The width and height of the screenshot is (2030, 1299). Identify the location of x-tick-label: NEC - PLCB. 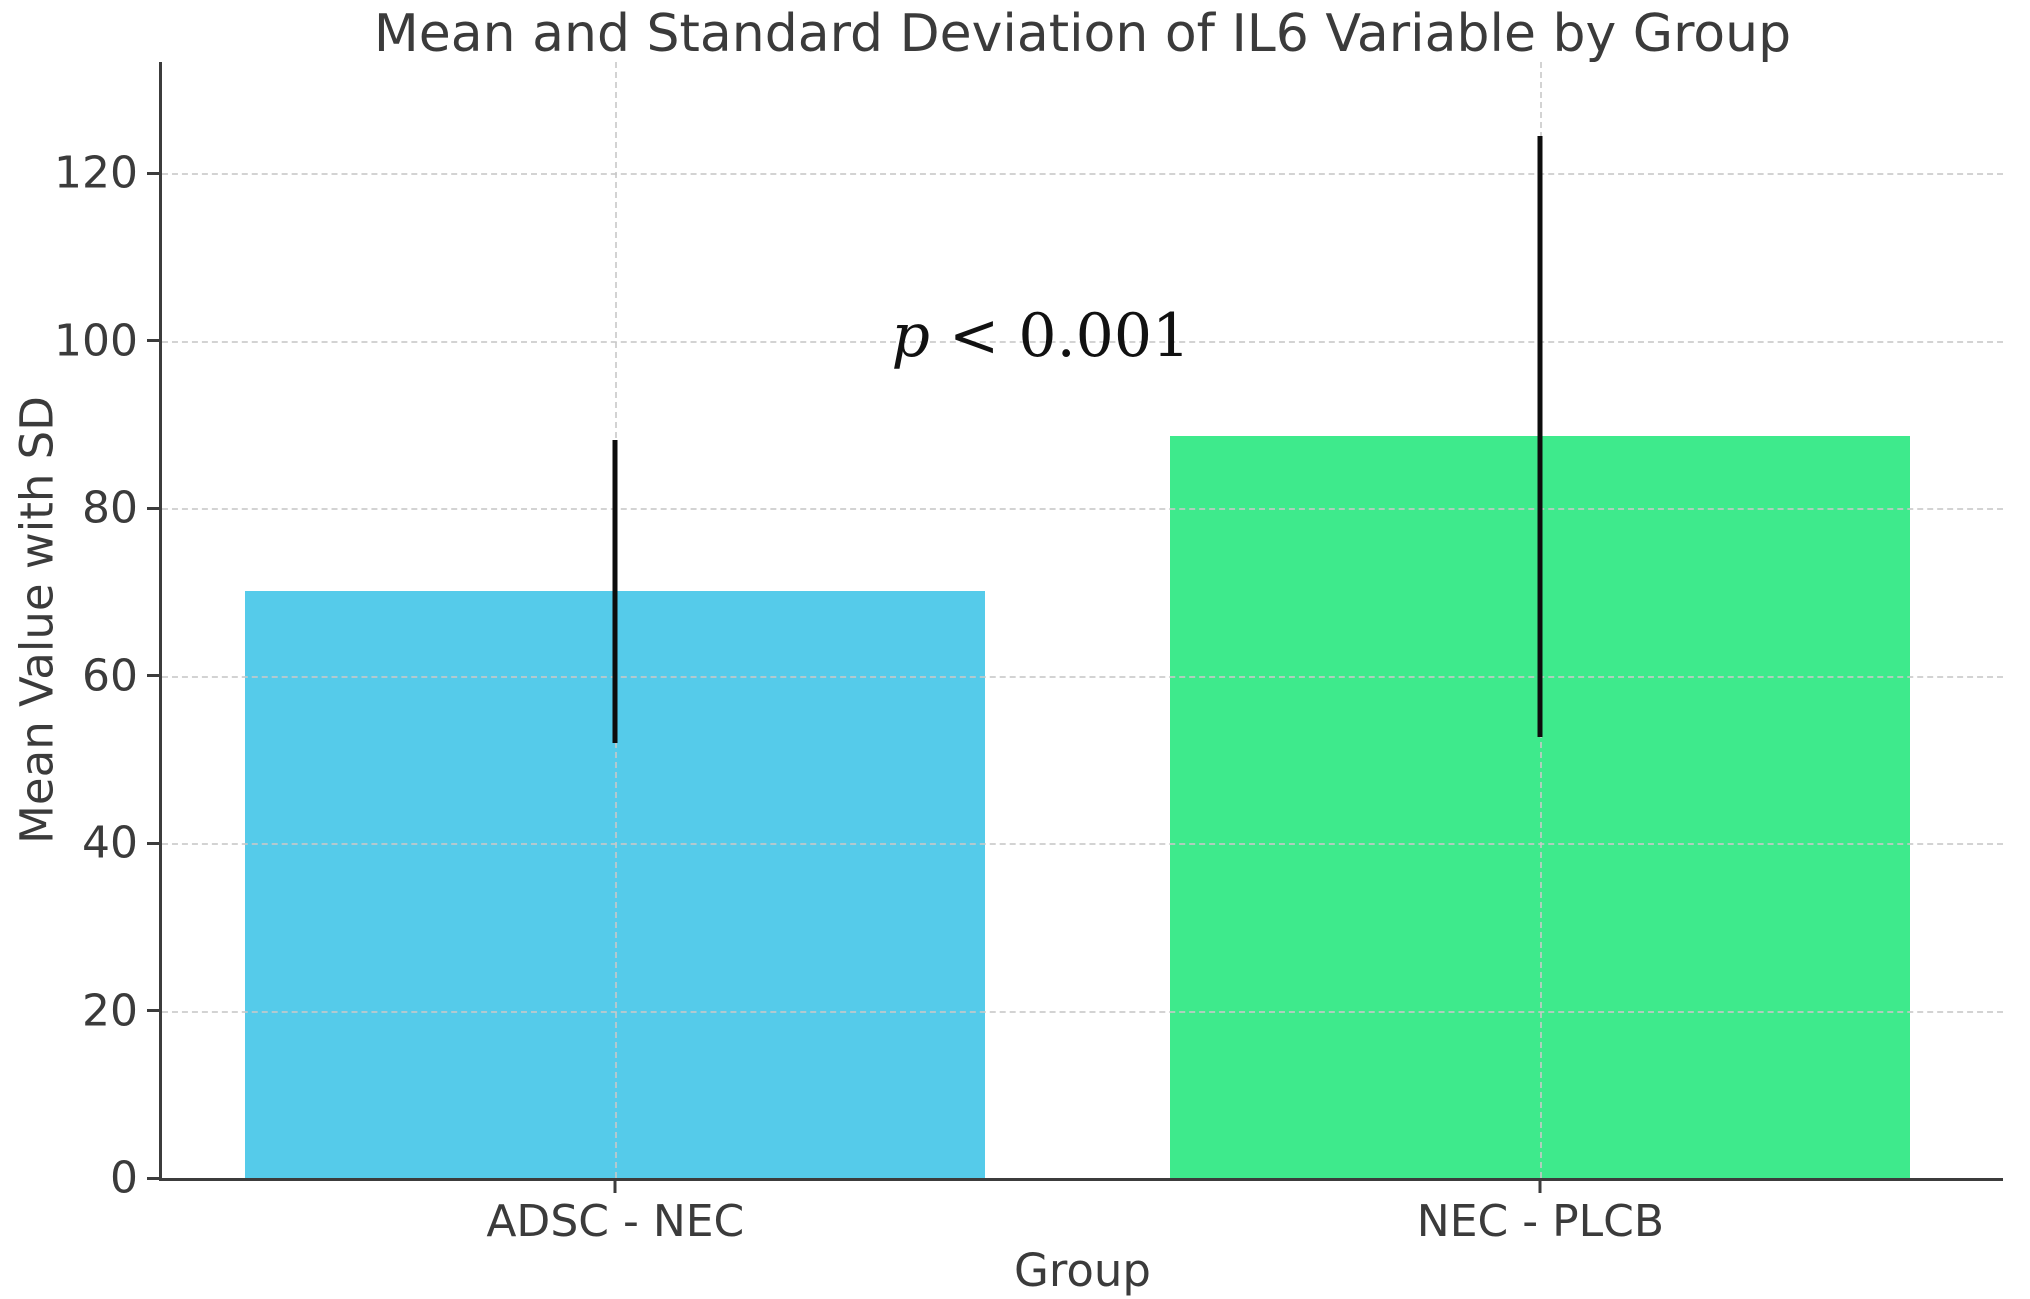
(1540, 1221).